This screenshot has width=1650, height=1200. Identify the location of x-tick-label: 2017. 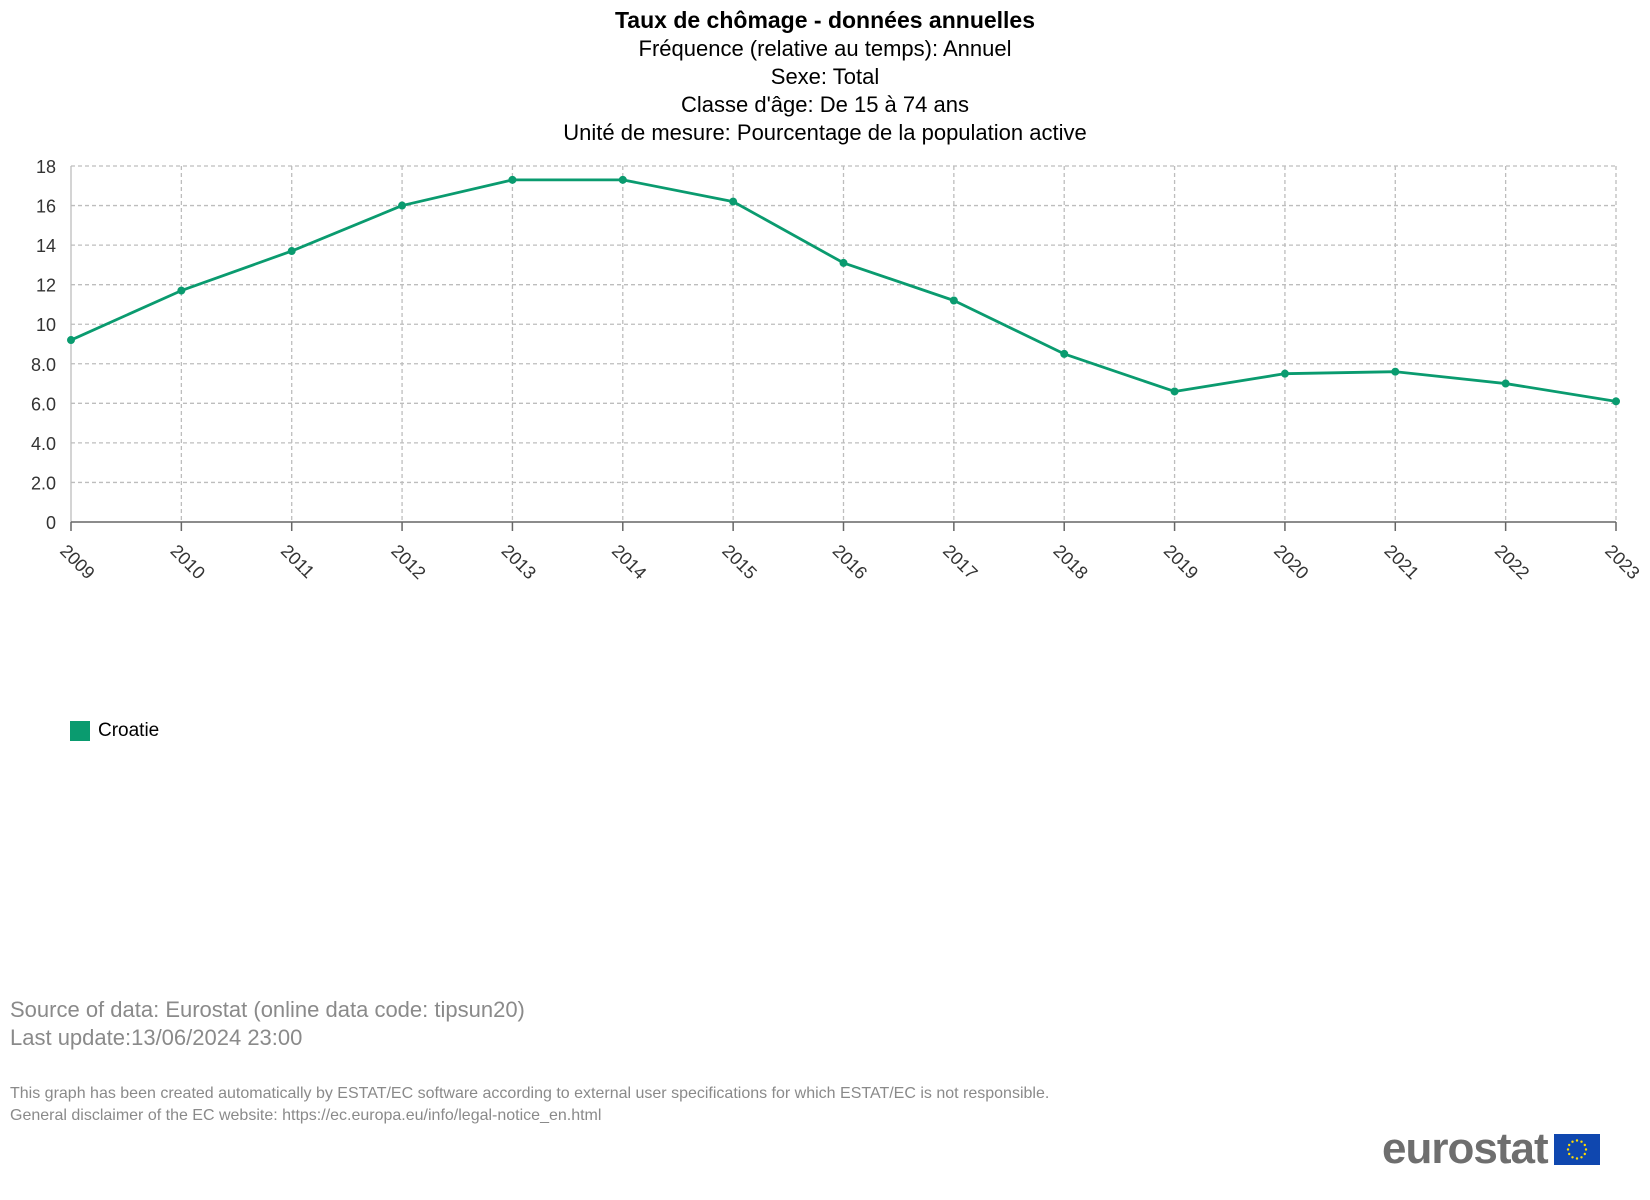
(960, 562).